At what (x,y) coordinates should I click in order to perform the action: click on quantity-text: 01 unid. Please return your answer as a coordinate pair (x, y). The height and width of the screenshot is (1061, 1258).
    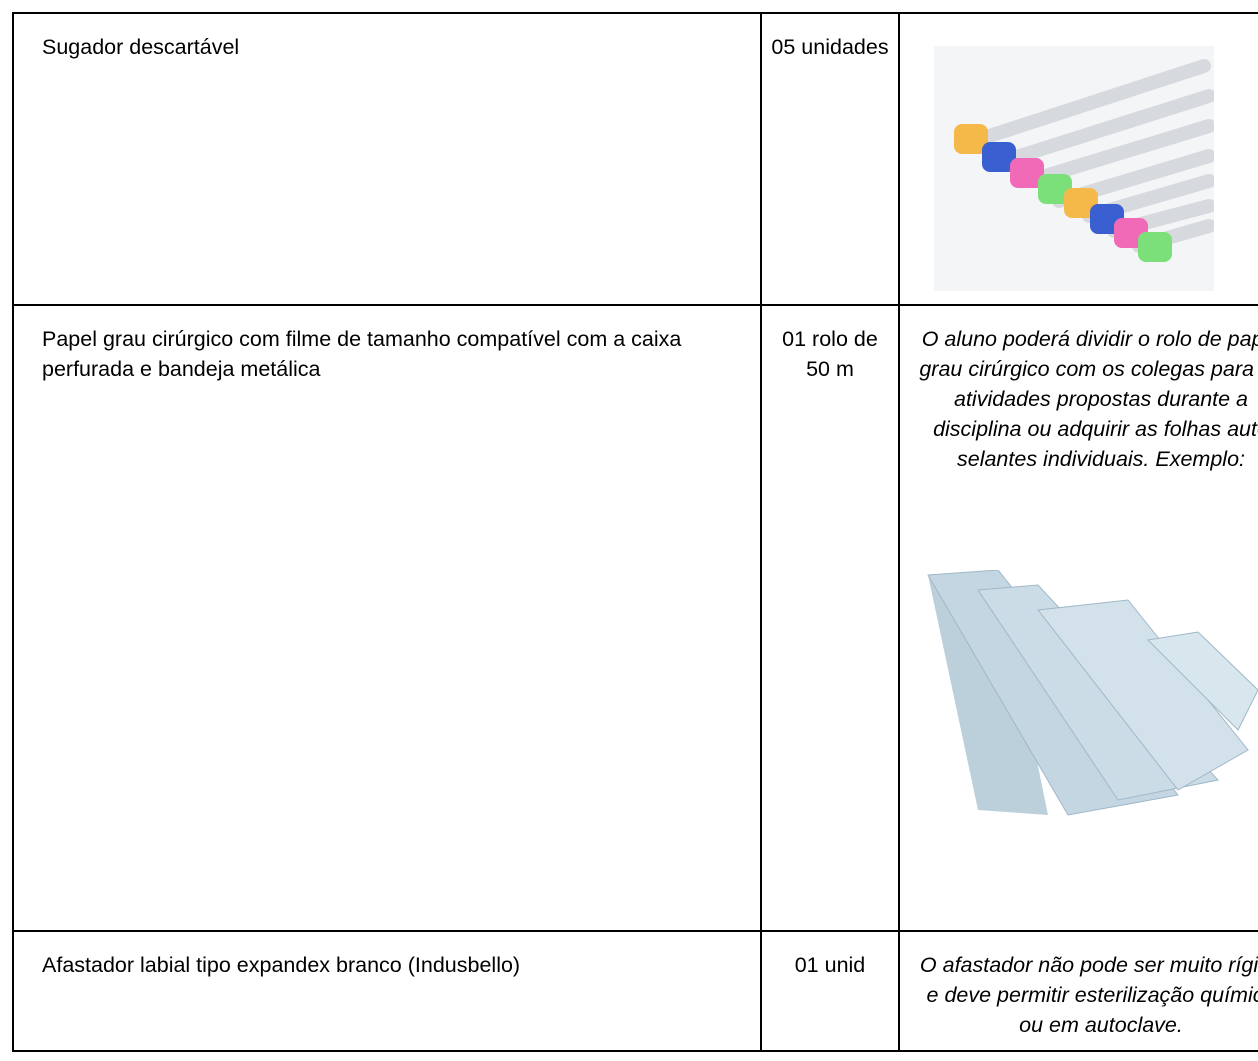
    Looking at the image, I should click on (830, 965).